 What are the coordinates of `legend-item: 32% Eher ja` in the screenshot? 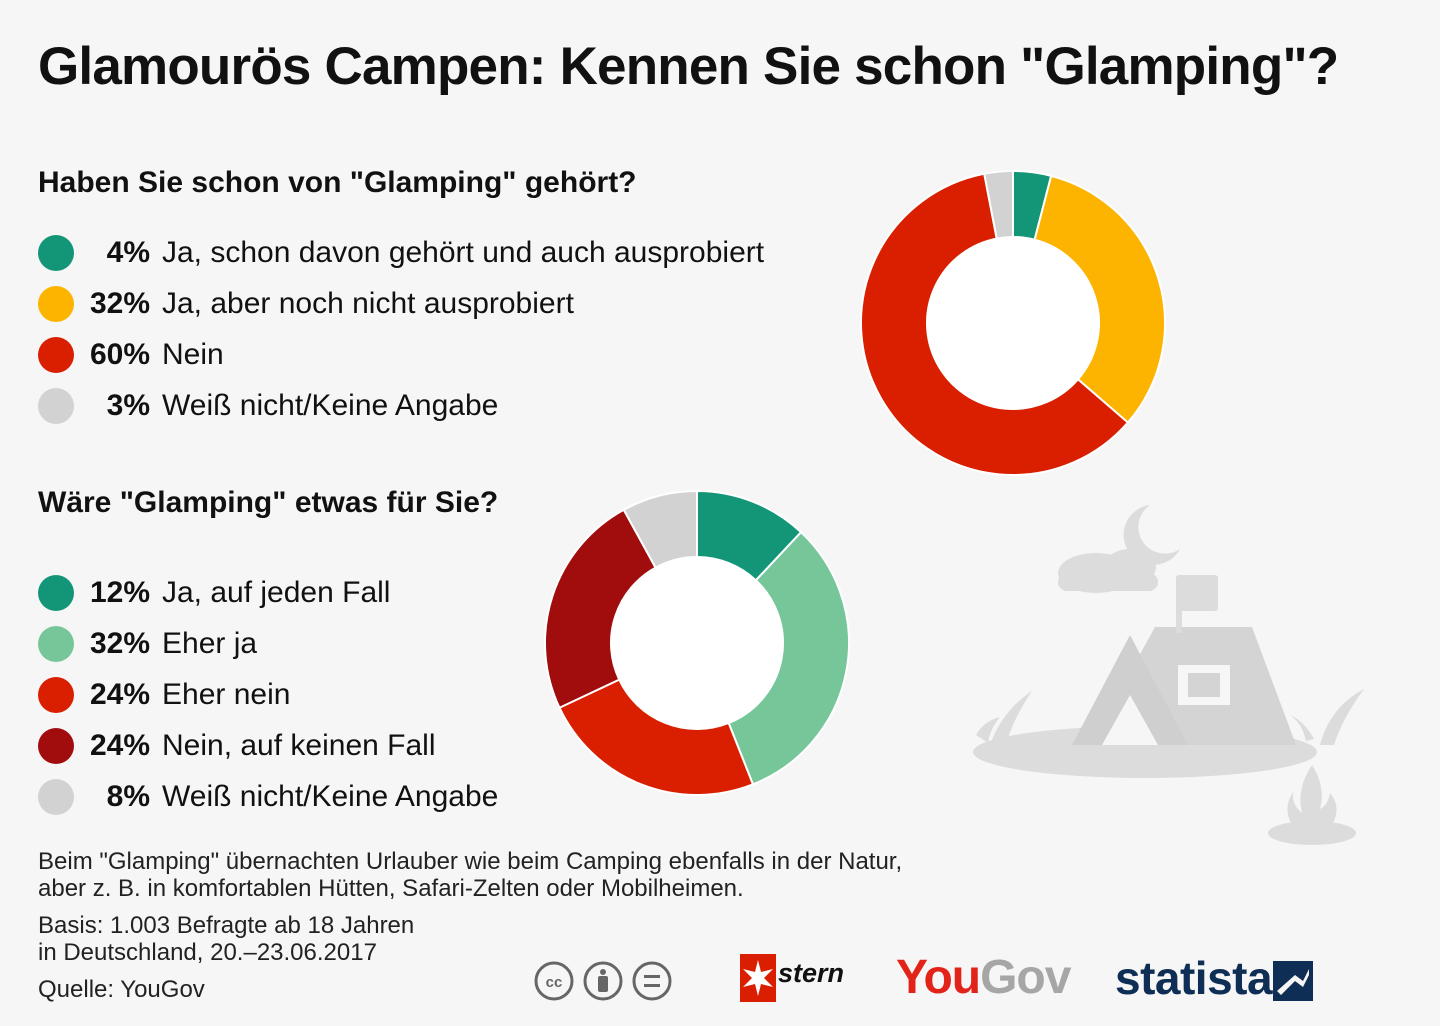 It's located at (268, 643).